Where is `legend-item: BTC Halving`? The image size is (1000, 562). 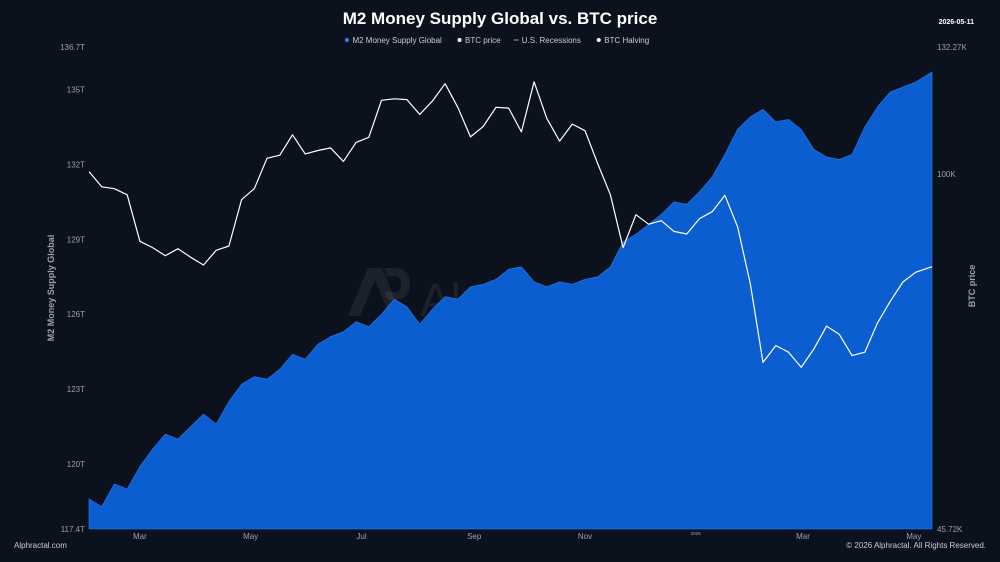 legend-item: BTC Halving is located at coordinates (622, 40).